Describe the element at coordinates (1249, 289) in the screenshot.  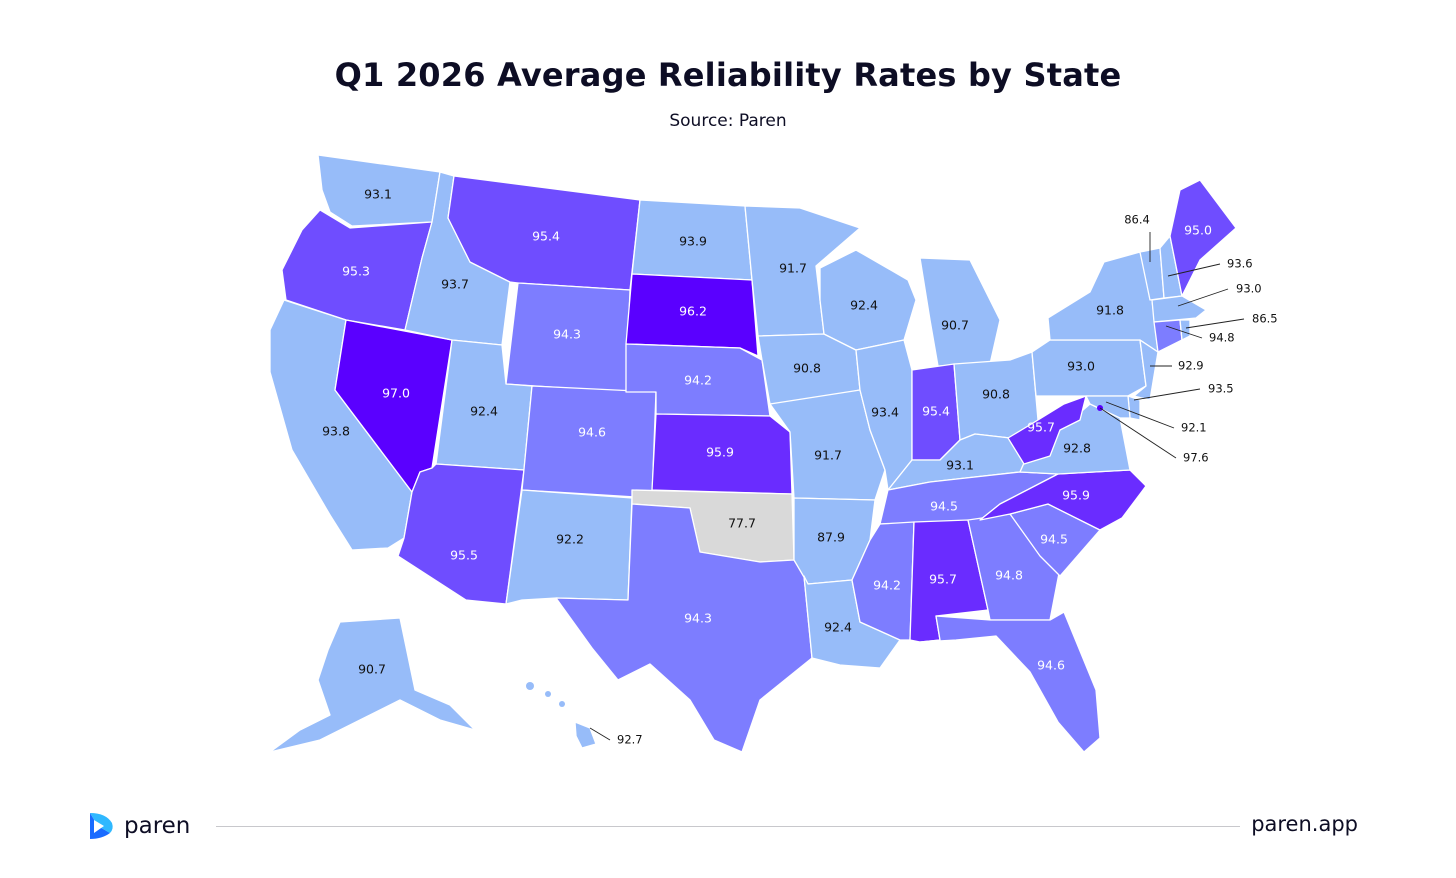
I see `value-label-ma: 93.0` at that location.